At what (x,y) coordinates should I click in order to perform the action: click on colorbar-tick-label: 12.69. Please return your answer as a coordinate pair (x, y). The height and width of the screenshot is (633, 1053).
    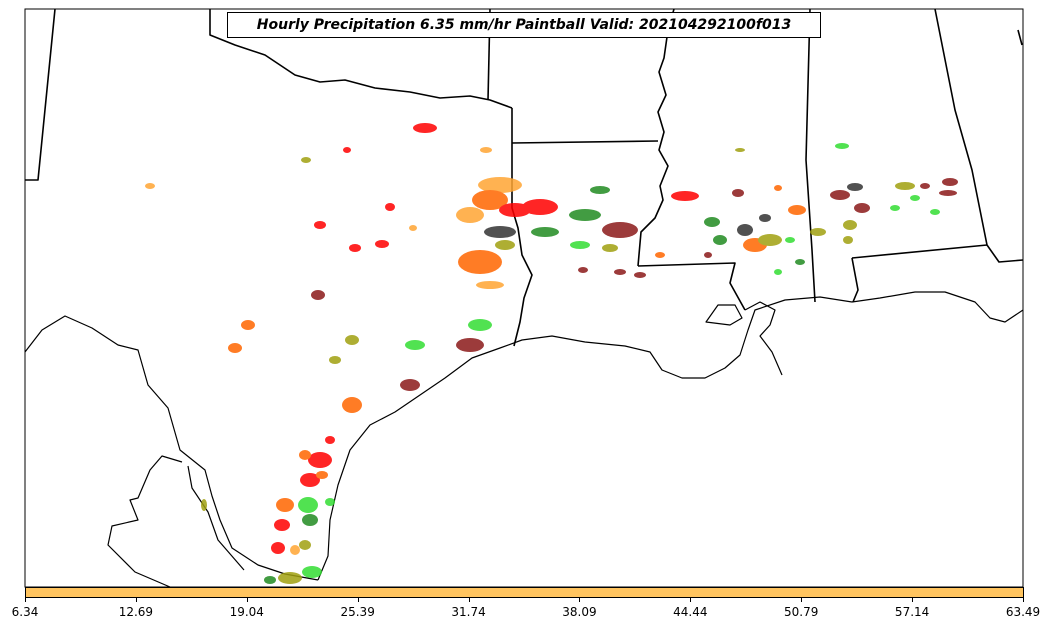
    Looking at the image, I should click on (136, 612).